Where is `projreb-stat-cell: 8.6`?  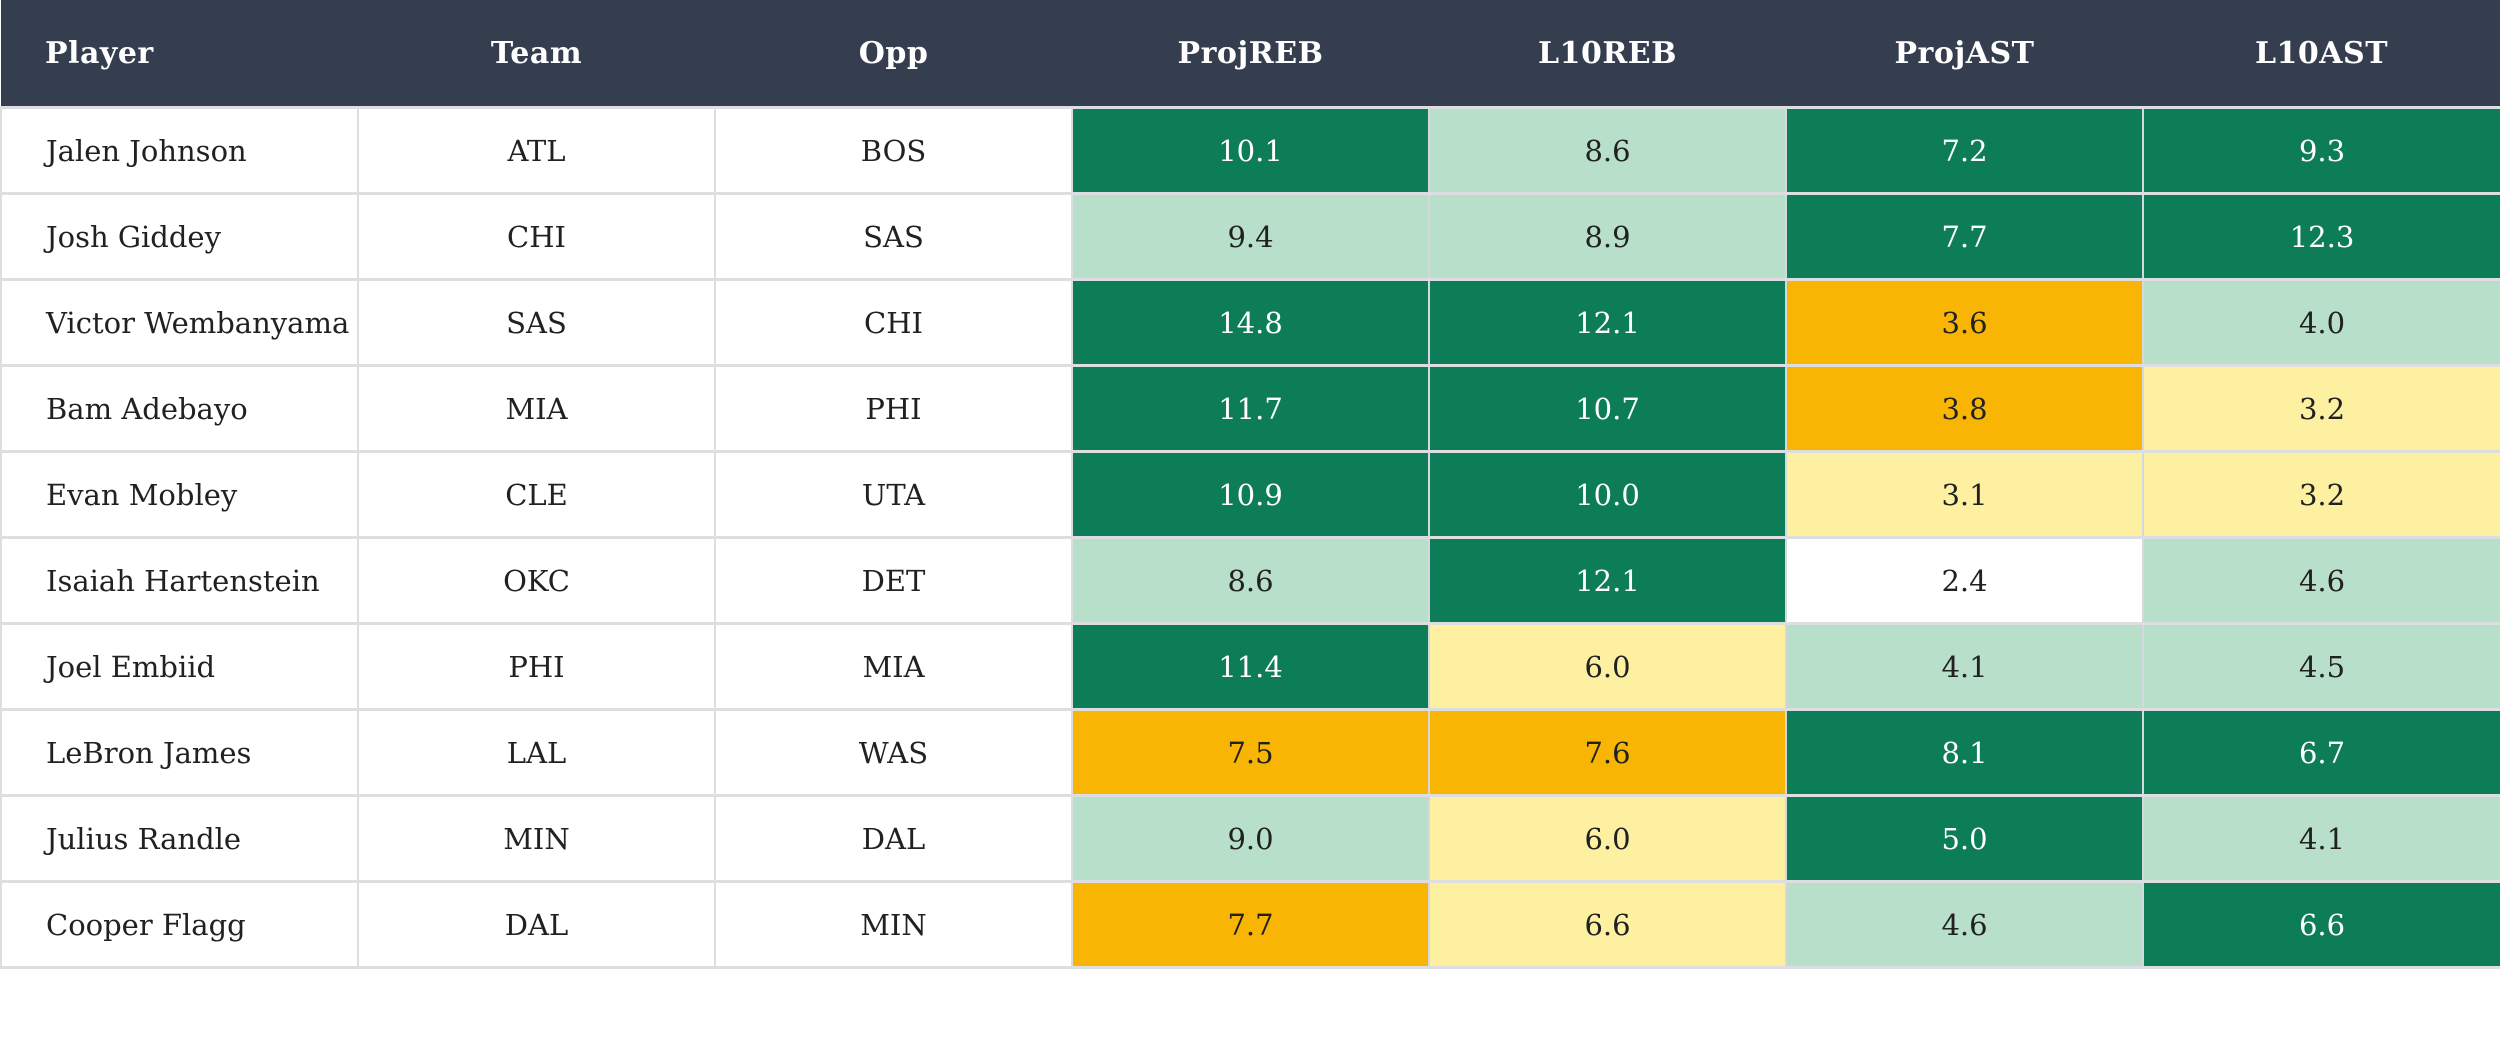 projreb-stat-cell: 8.6 is located at coordinates (1251, 581).